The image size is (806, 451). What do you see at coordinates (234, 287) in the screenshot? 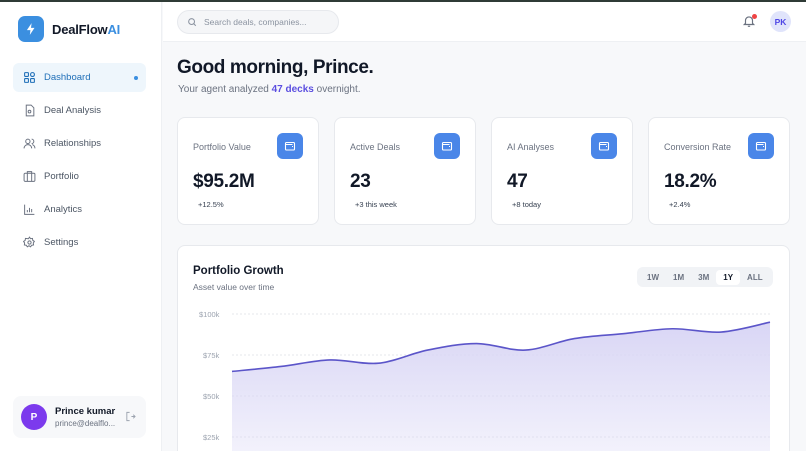
I see `chart-subtitle: Asset value over time` at bounding box center [234, 287].